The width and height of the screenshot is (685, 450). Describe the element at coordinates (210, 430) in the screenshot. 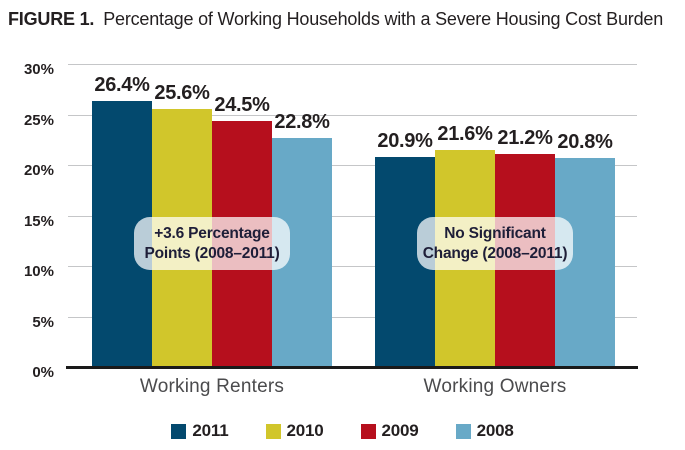

I see `legend-label-2011: 2011` at that location.